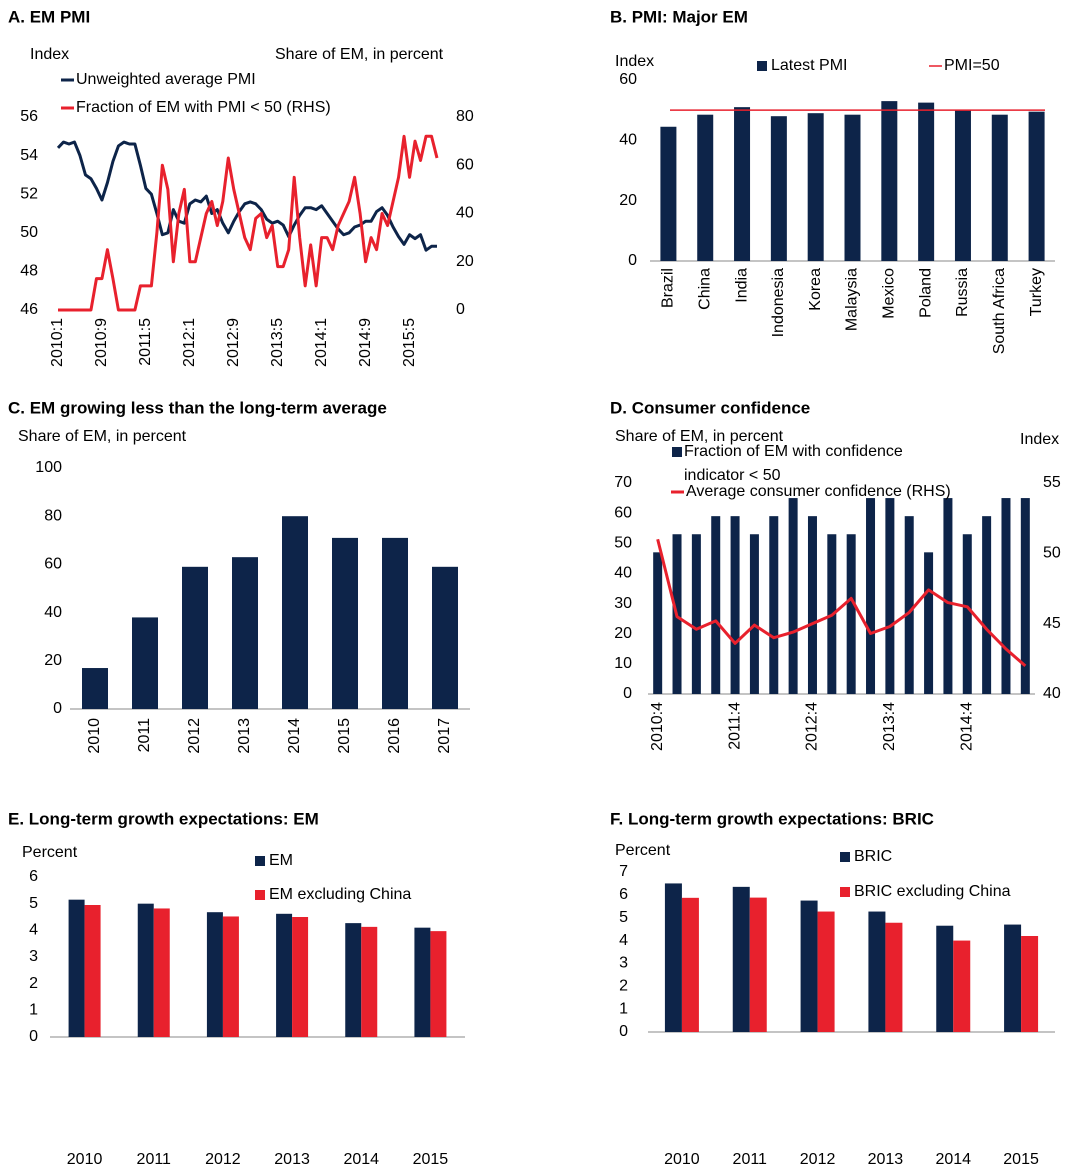 The width and height of the screenshot is (1074, 1173). Describe the element at coordinates (889, 293) in the screenshot. I see `x-tick-label: Mexico` at that location.